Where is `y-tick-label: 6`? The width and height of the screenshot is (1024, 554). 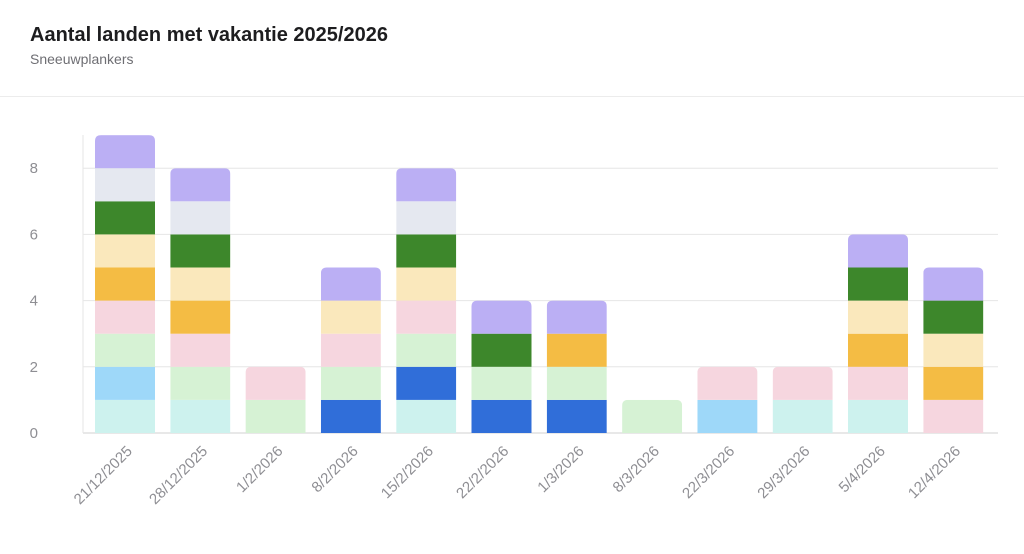
y-tick-label: 6 is located at coordinates (34, 234).